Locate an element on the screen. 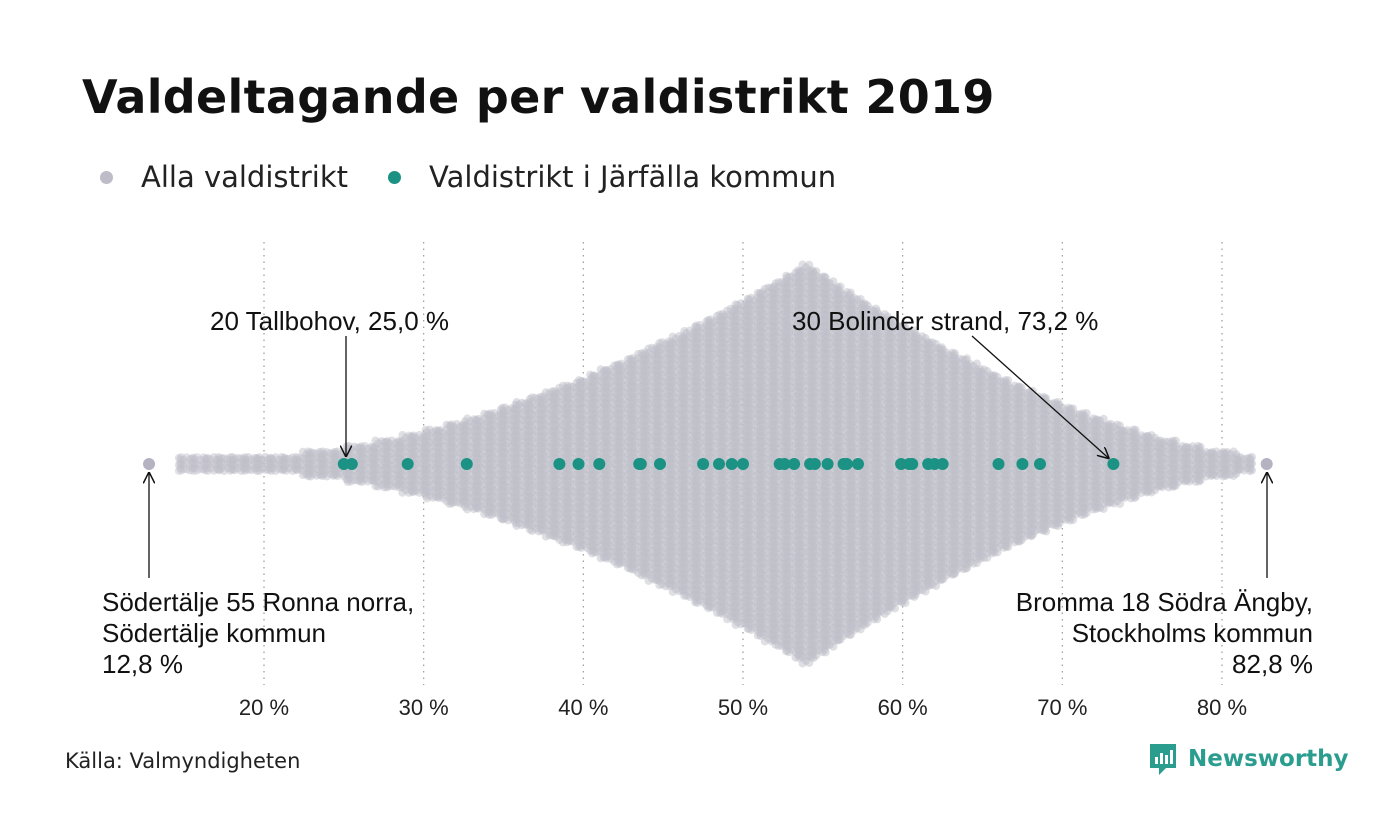 This screenshot has width=1400, height=840. chart-title: Valdeltagande per valdistrikt 2019 is located at coordinates (538, 97).